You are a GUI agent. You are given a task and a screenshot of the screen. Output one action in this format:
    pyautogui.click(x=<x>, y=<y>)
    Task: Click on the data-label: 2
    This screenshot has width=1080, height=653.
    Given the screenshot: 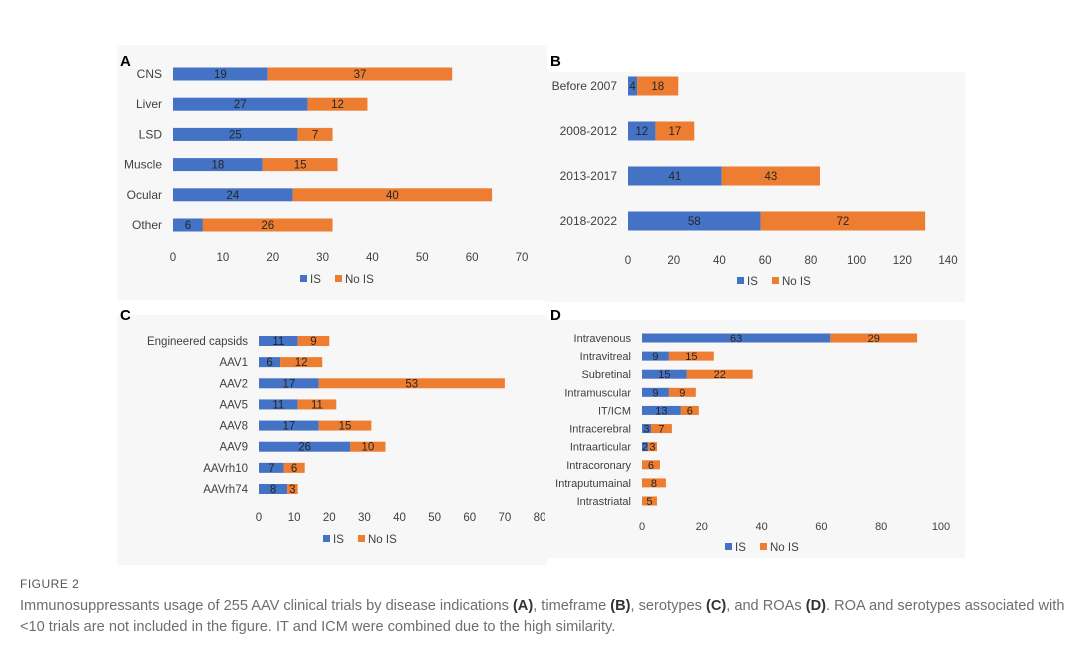 What is the action you would take?
    pyautogui.click(x=645, y=448)
    